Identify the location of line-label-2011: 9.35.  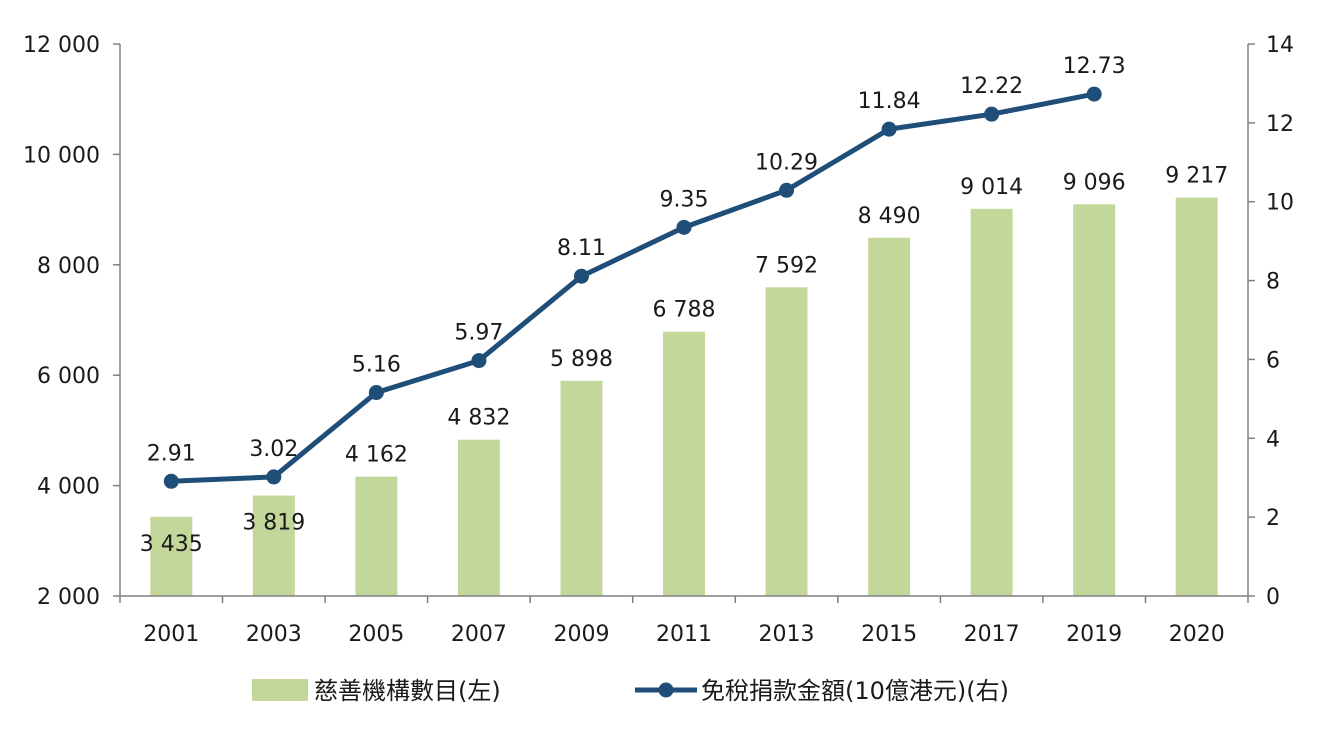
(684, 199).